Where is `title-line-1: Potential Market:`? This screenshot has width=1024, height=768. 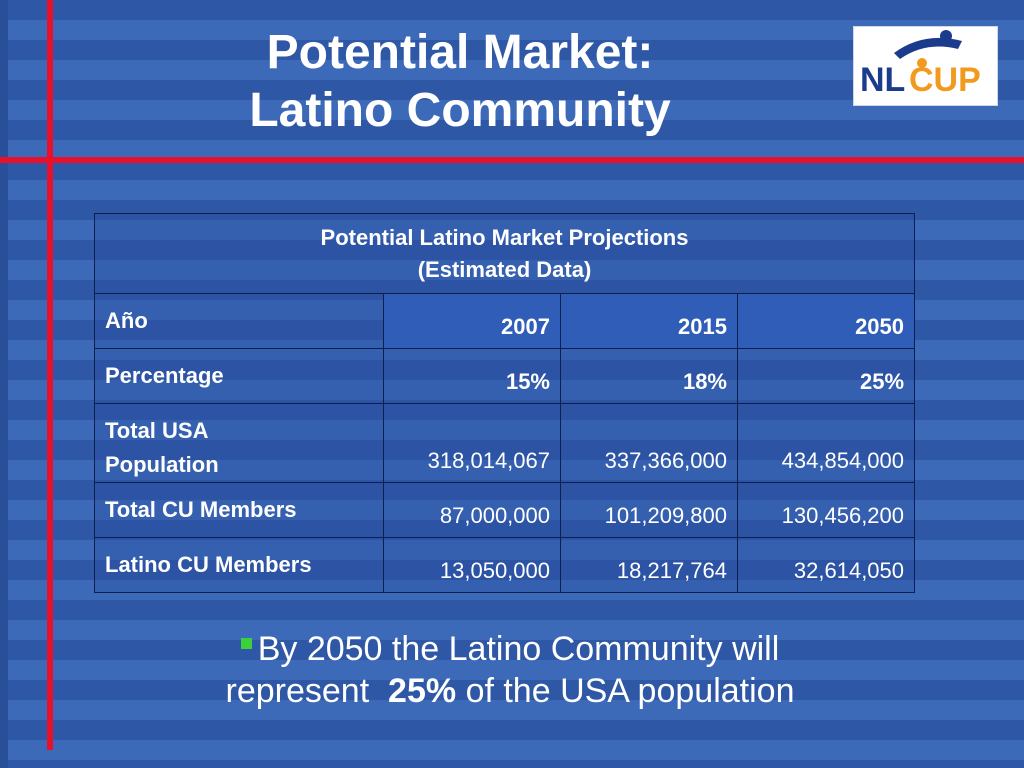 title-line-1: Potential Market: is located at coordinates (460, 52).